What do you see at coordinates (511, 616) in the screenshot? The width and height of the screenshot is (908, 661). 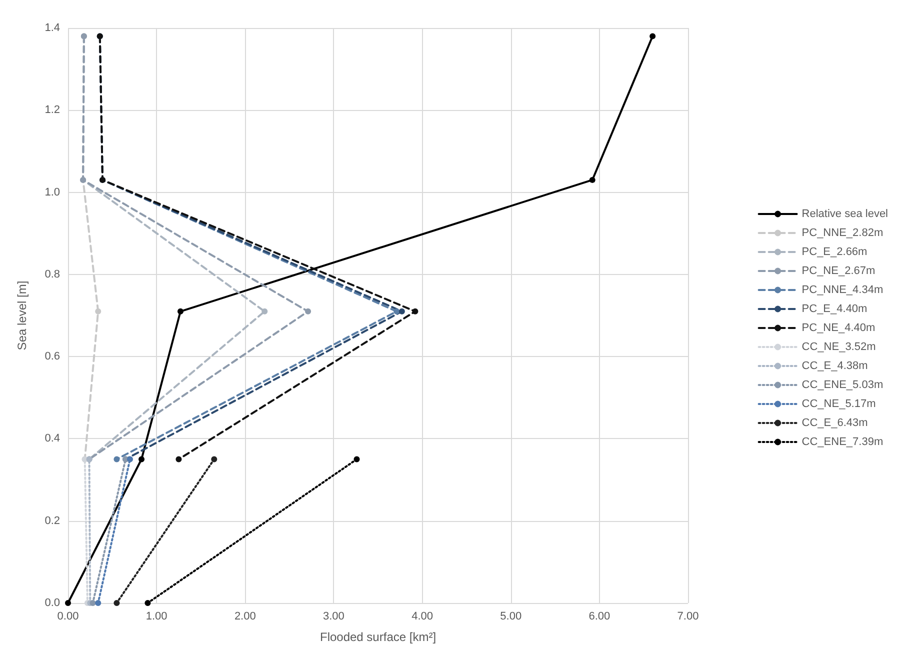 I see `x-tick-label: 5.00` at bounding box center [511, 616].